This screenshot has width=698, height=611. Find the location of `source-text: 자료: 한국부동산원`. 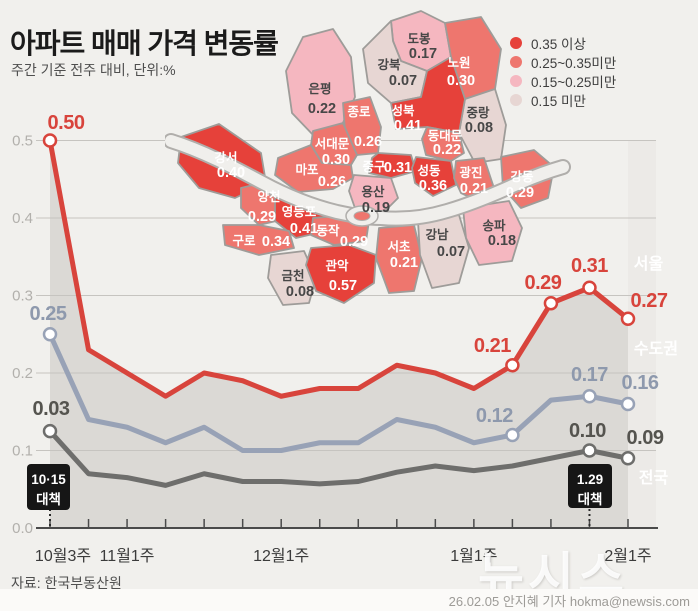

source-text: 자료: 한국부동산원 is located at coordinates (66, 583).